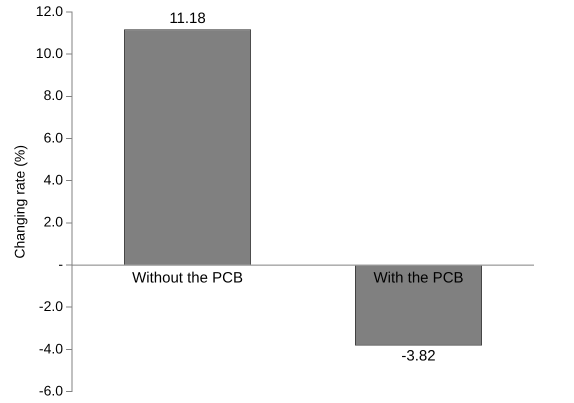 This screenshot has width=574, height=403. What do you see at coordinates (54, 137) in the screenshot?
I see `y-tick-label: 6.0` at bounding box center [54, 137].